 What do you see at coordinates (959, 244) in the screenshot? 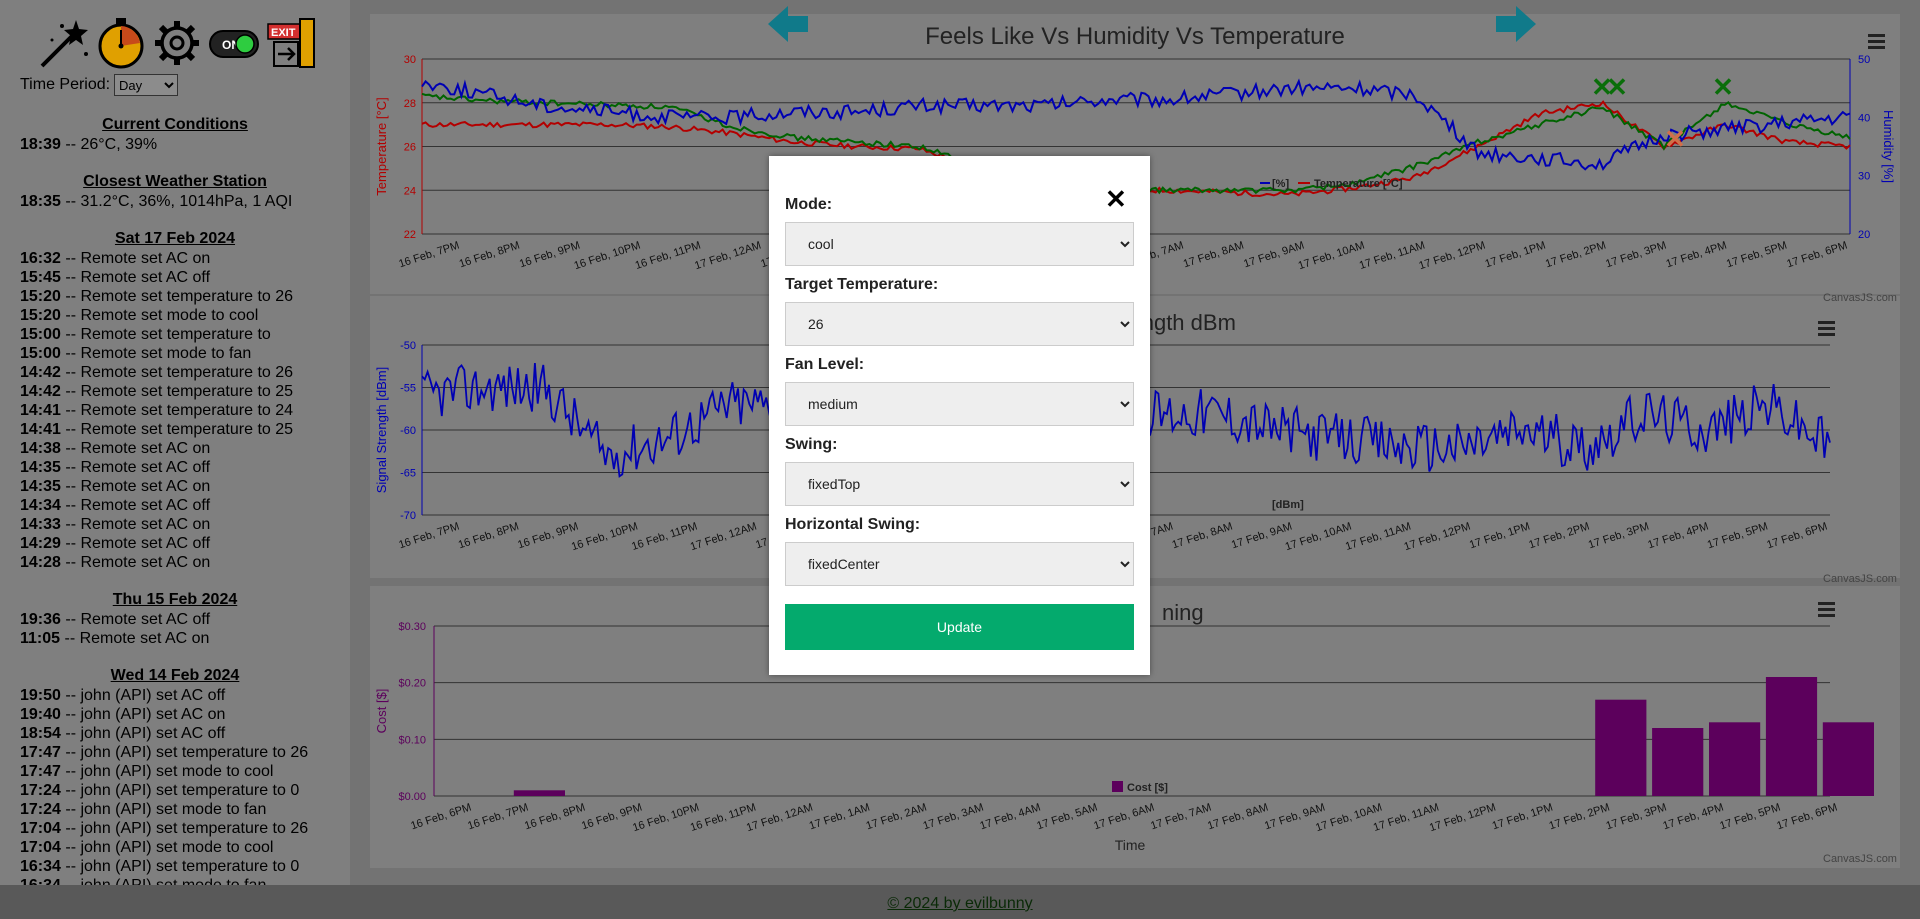
I see `mode-select: cool` at bounding box center [959, 244].